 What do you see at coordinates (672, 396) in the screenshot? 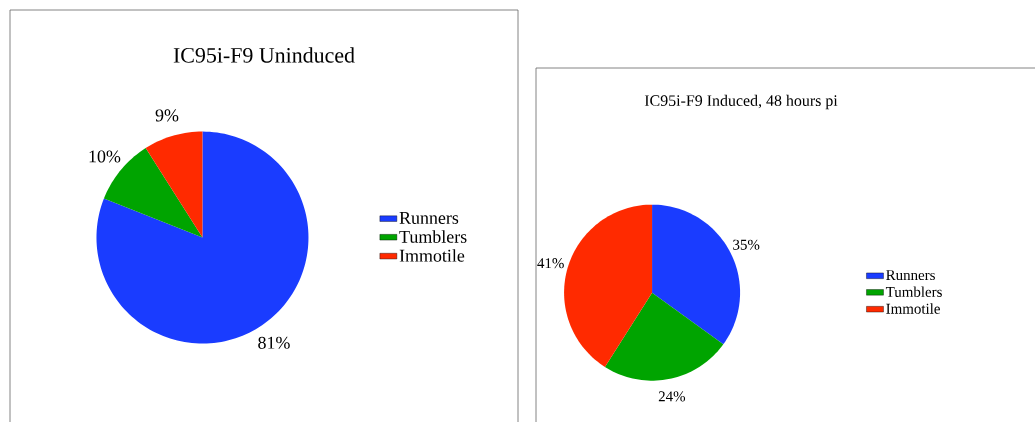
I see `data-label: 24%` at bounding box center [672, 396].